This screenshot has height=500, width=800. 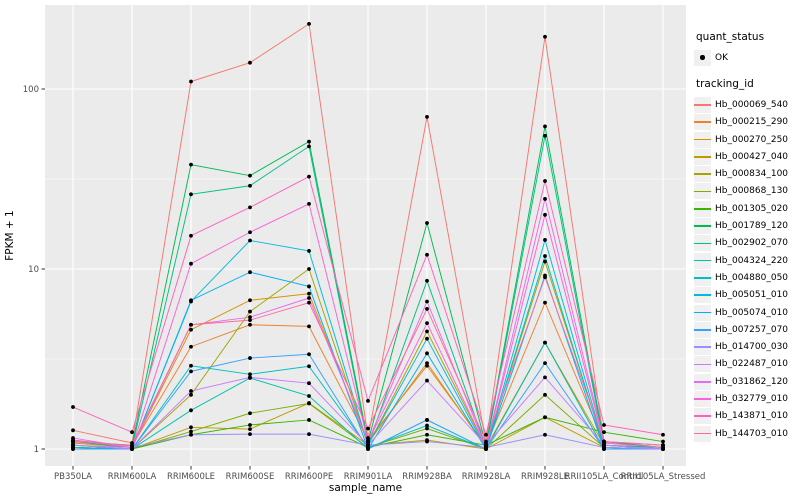 What do you see at coordinates (752, 347) in the screenshot?
I see `legend-item-label: Hb_014700_030` at bounding box center [752, 347].